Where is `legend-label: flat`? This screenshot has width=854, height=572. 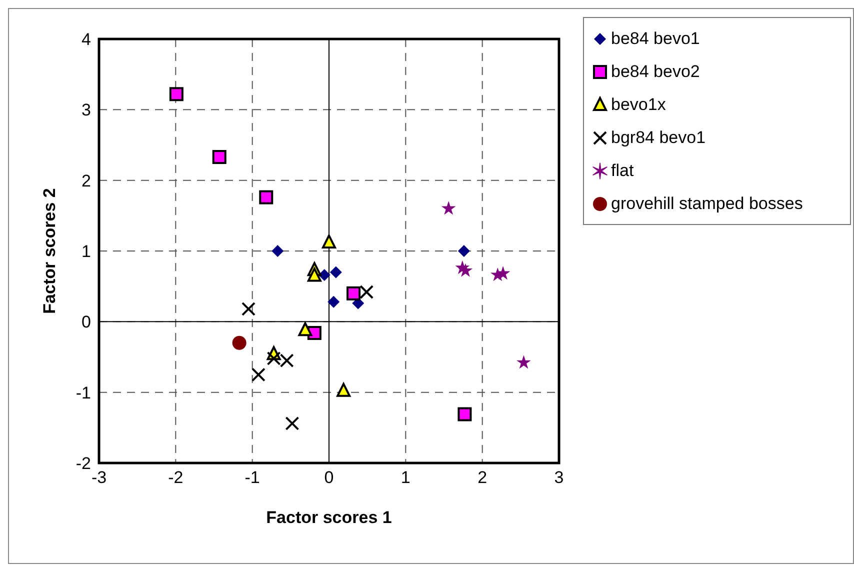
legend-label: flat is located at coordinates (622, 170).